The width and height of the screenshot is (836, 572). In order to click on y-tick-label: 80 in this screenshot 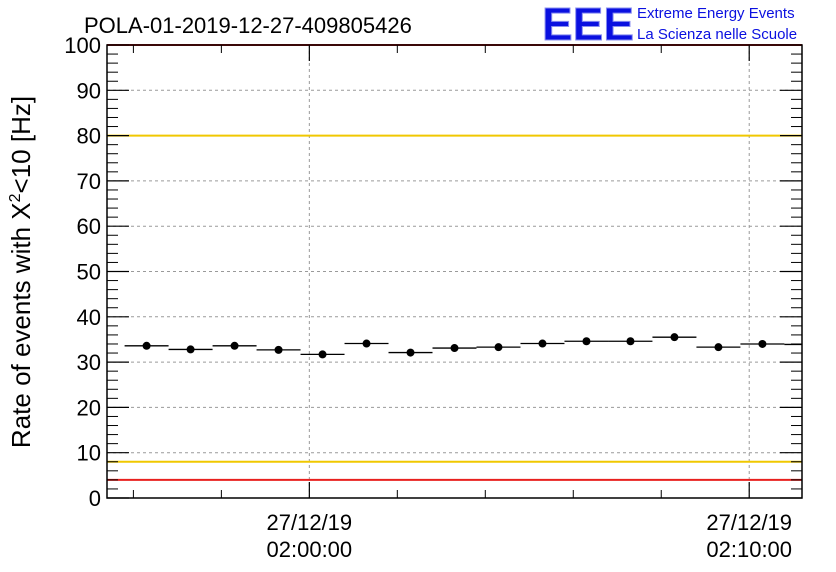, I will do `click(89, 136)`.